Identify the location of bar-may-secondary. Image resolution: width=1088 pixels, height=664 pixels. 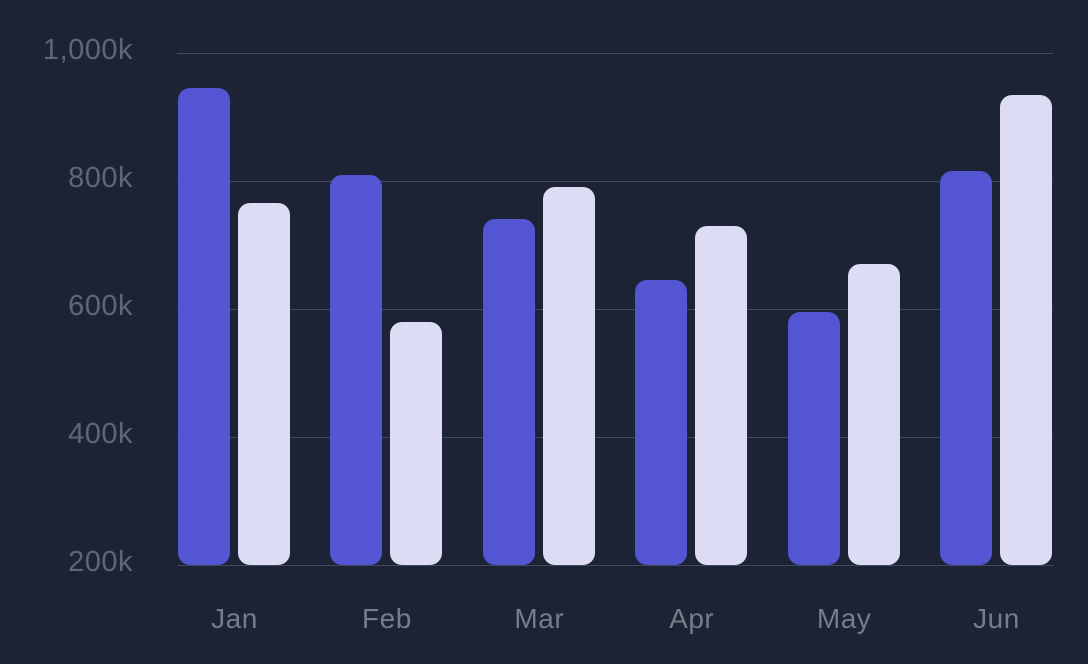
(873, 414).